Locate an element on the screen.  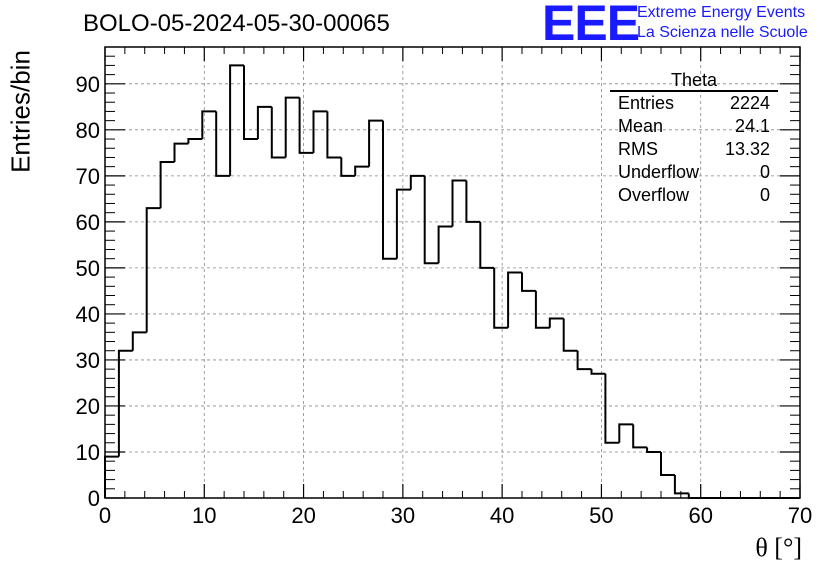
stats-row-overflow: Overflow 0 is located at coordinates (694, 195).